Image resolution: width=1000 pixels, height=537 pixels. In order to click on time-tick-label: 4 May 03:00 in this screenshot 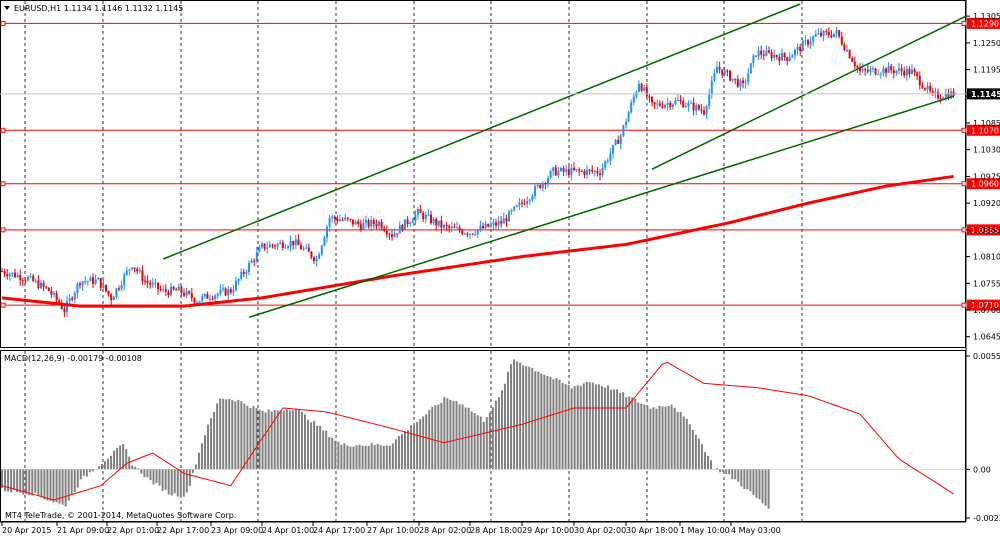, I will do `click(756, 530)`.